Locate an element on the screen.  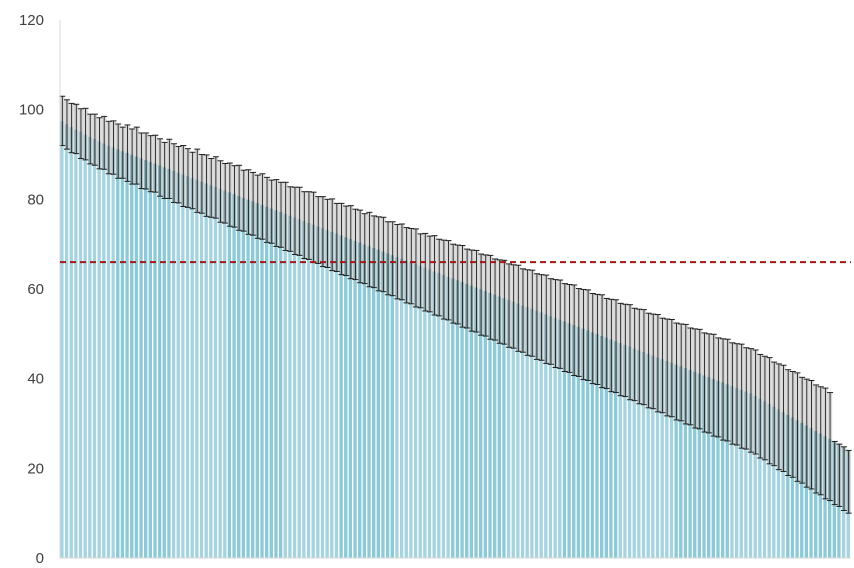
y-tick-label: 60 is located at coordinates (35, 289).